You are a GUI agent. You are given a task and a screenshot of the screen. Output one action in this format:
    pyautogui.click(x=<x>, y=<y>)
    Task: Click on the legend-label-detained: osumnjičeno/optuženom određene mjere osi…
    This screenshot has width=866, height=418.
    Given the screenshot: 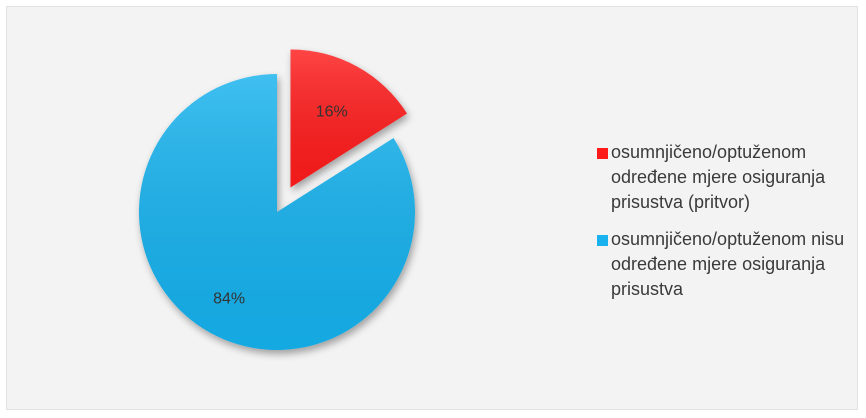 What is the action you would take?
    pyautogui.click(x=718, y=177)
    